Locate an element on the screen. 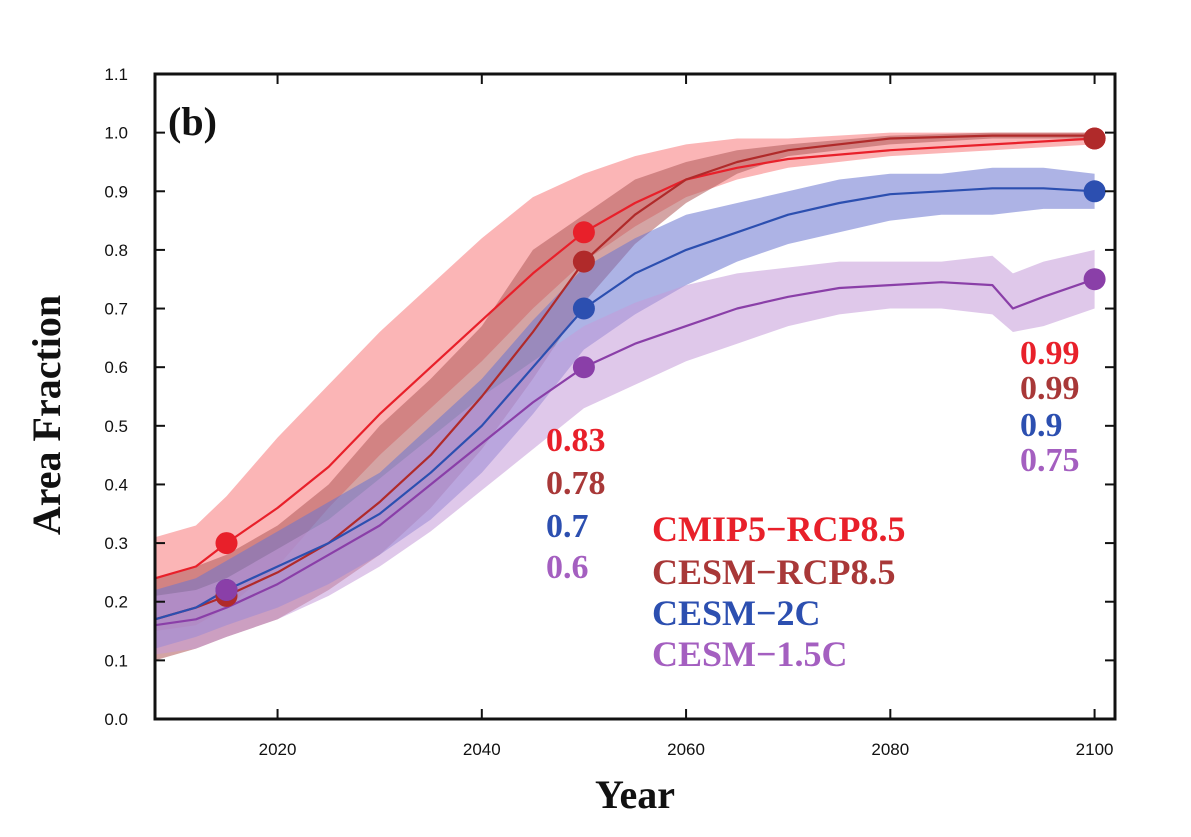 This screenshot has width=1191, height=837. y-tick-label-9: 0.9 is located at coordinates (116, 191).